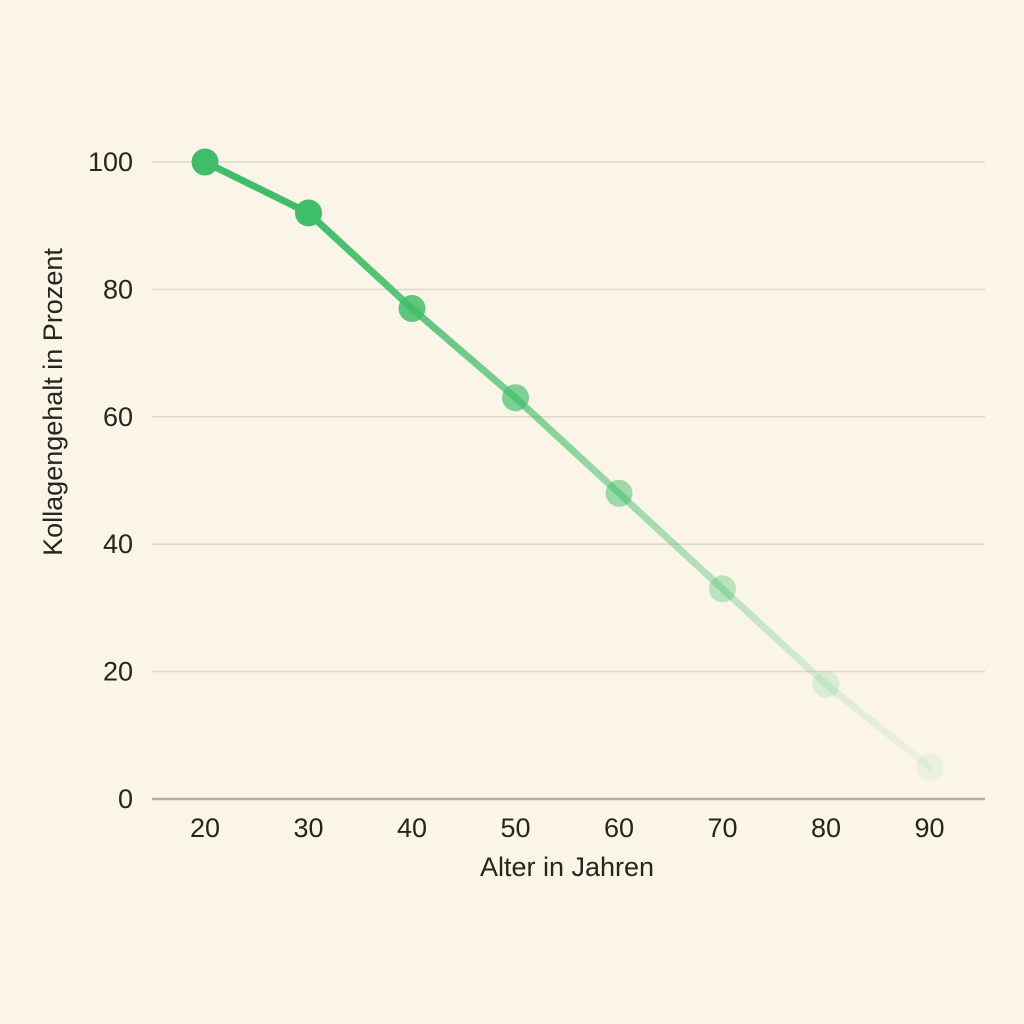 The image size is (1024, 1024). Describe the element at coordinates (118, 672) in the screenshot. I see `y-tick-label: 20` at that location.